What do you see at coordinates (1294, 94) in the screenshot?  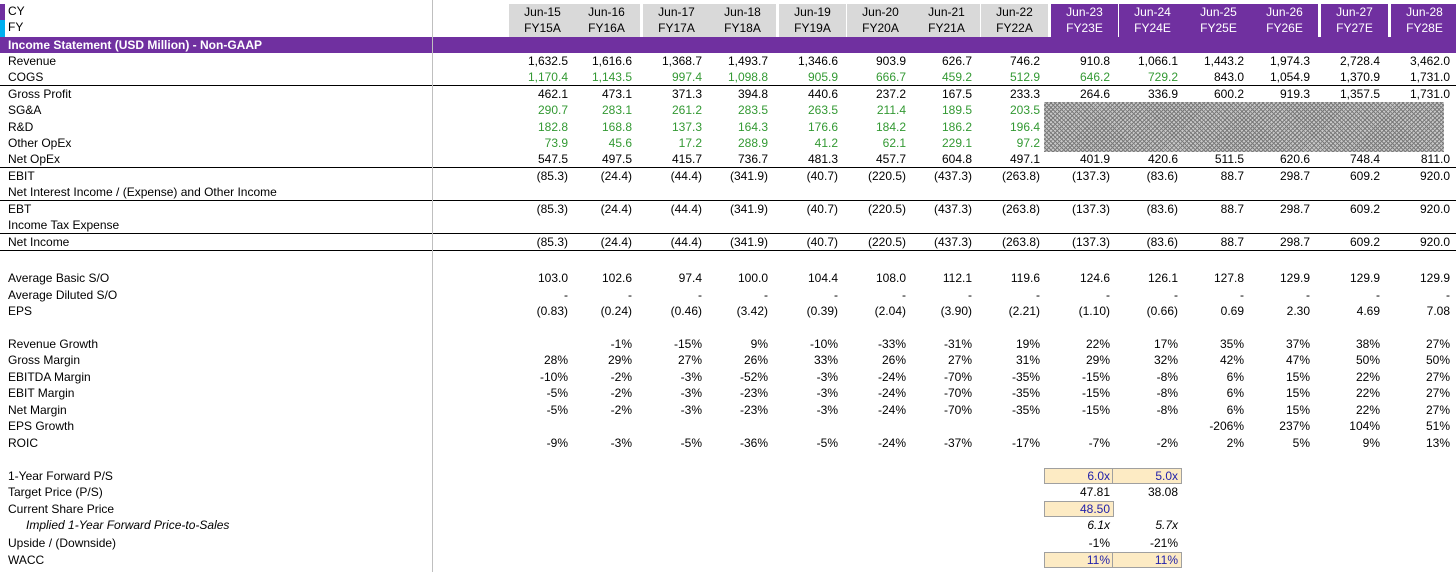 I see `table-cell: 919.3` at bounding box center [1294, 94].